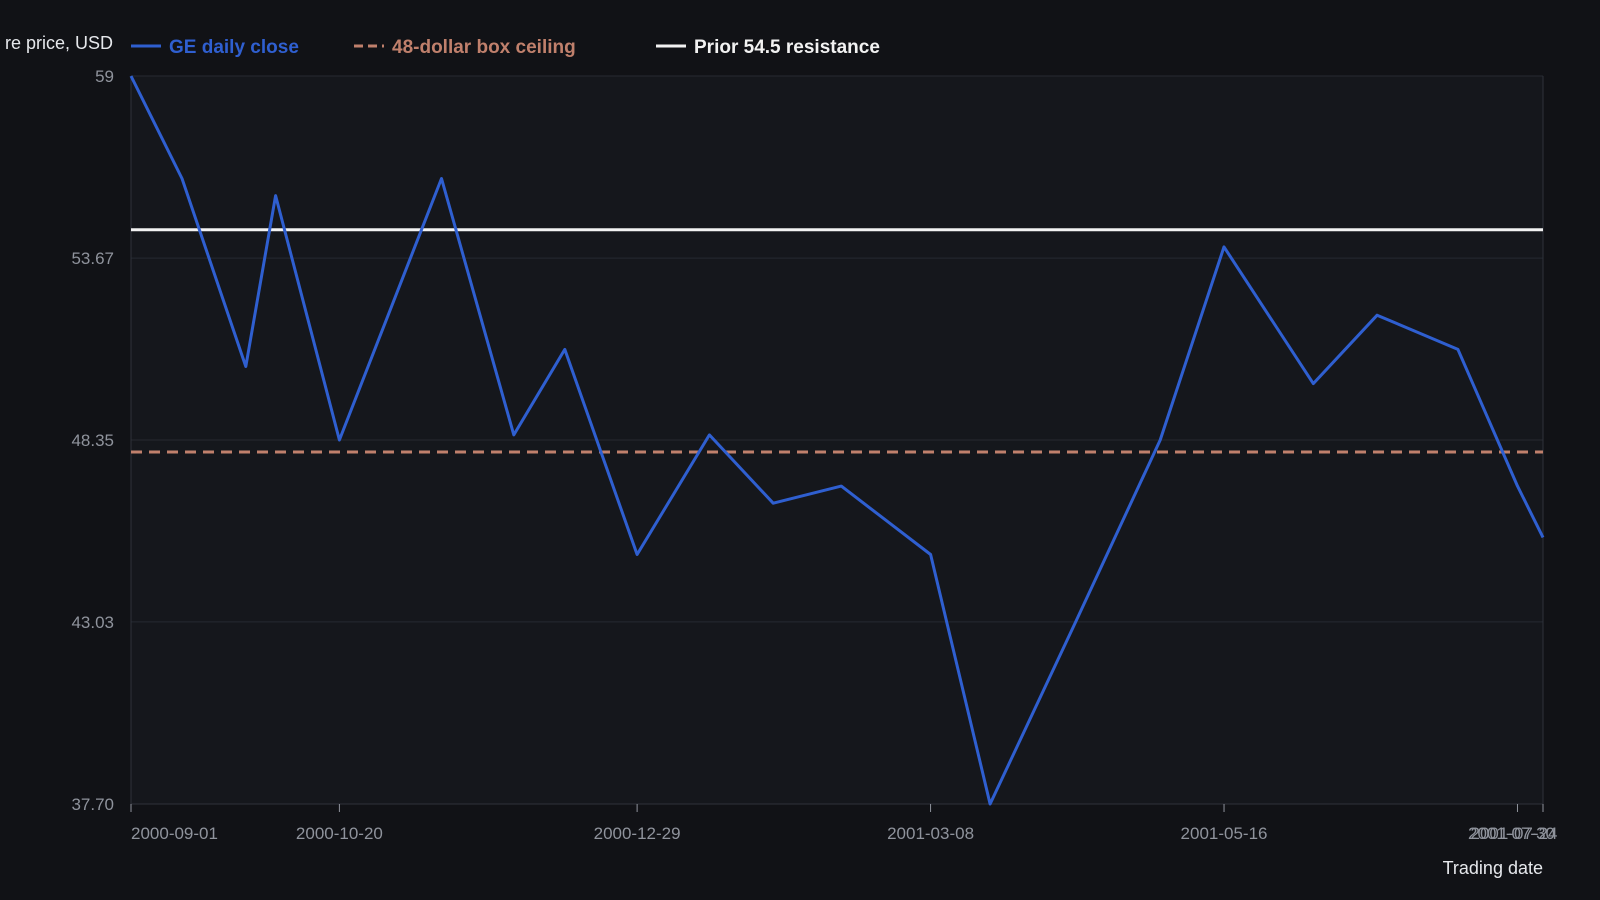 The height and width of the screenshot is (900, 1600). Describe the element at coordinates (174, 833) in the screenshot. I see `x-tick-label: 2000-09-01` at that location.